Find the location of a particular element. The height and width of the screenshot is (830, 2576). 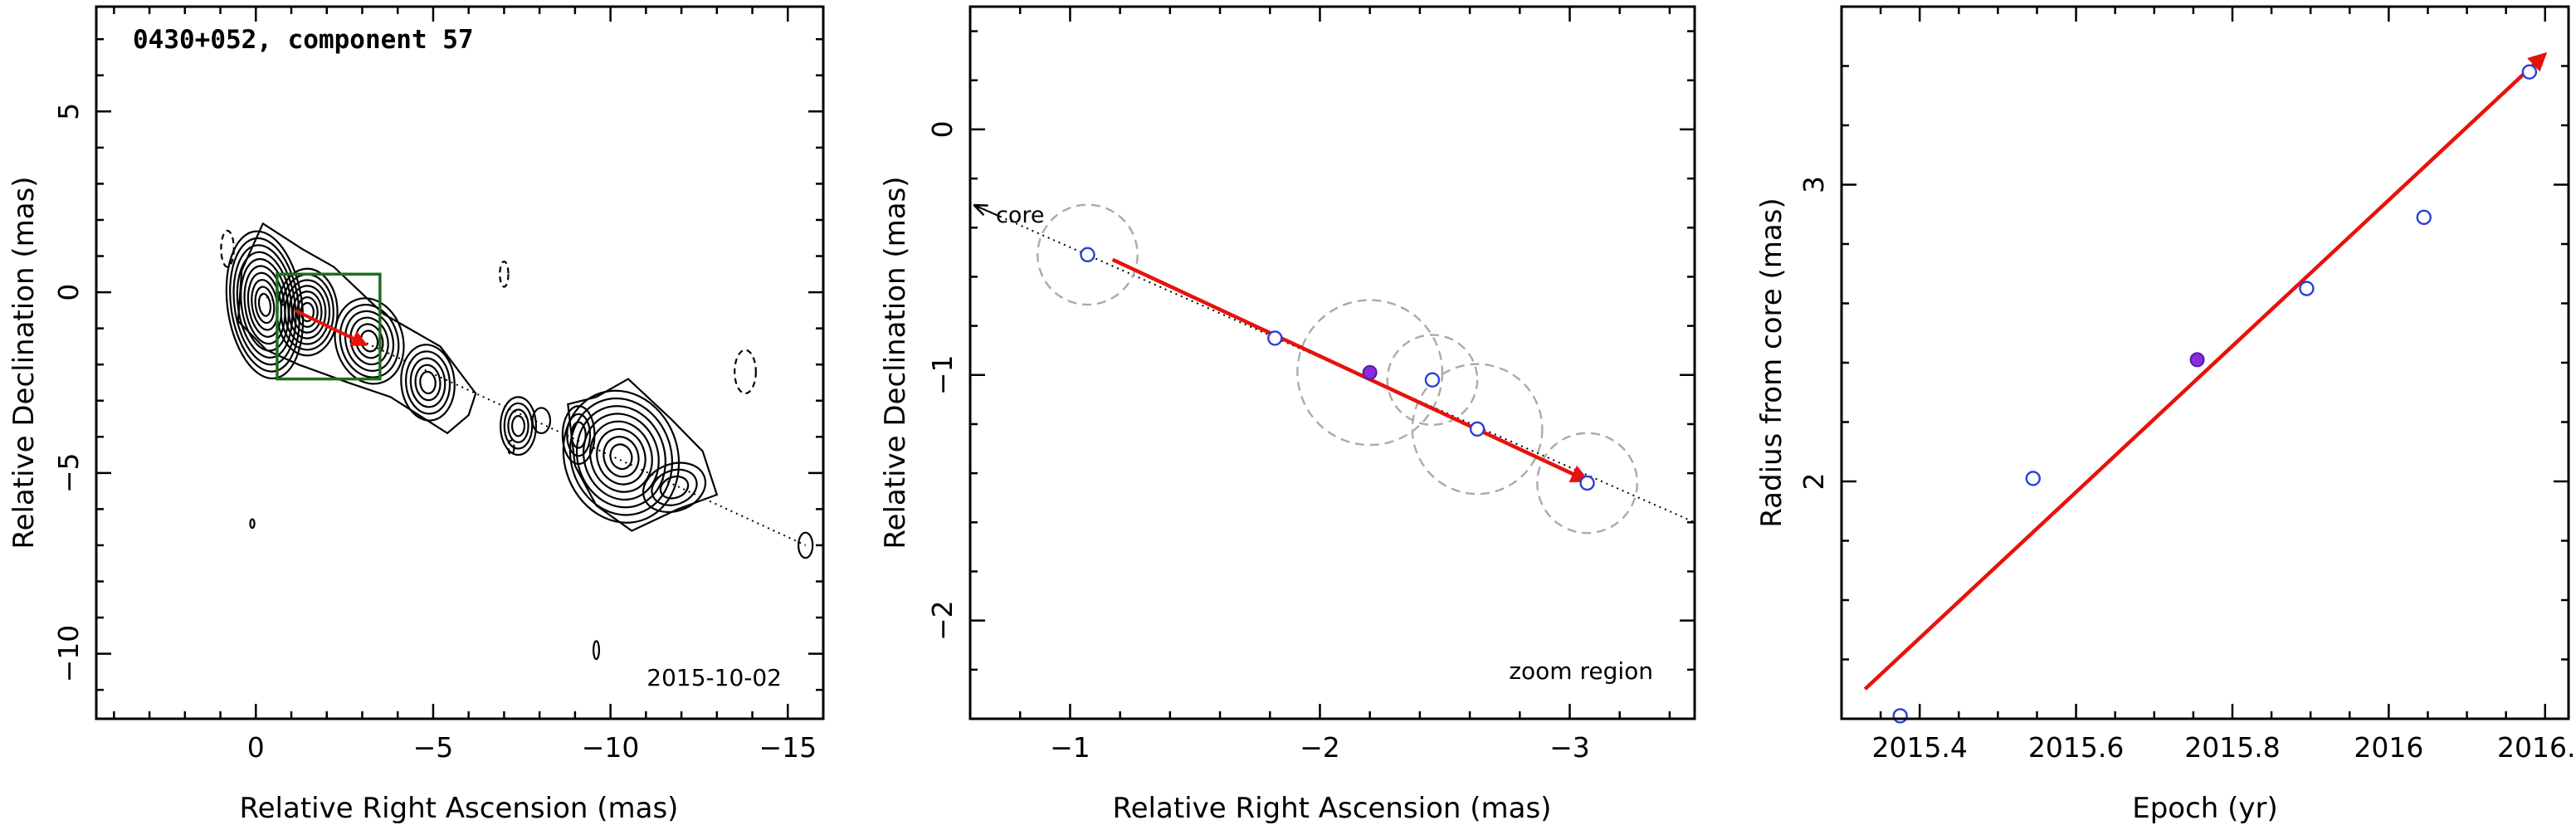

x-tick-label: −15 is located at coordinates (788, 747).